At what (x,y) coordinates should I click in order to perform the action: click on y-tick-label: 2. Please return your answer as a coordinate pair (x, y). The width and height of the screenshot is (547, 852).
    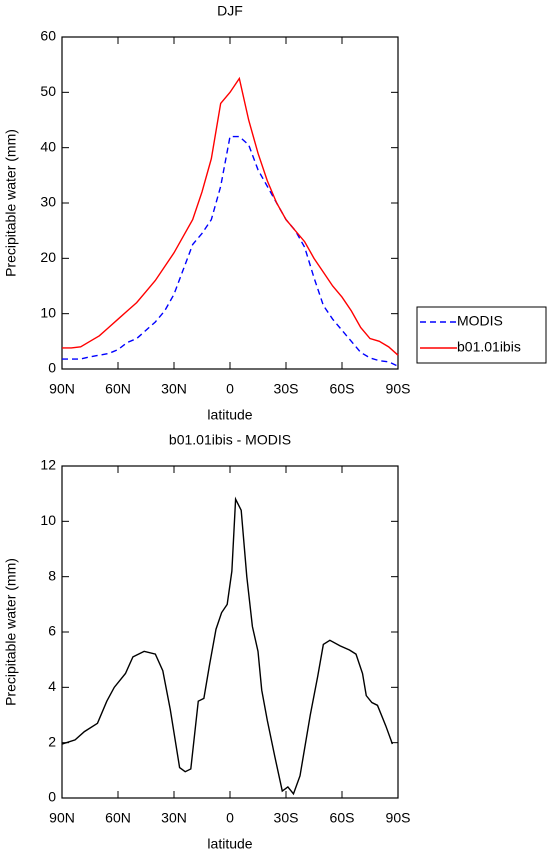
    Looking at the image, I should click on (52, 741).